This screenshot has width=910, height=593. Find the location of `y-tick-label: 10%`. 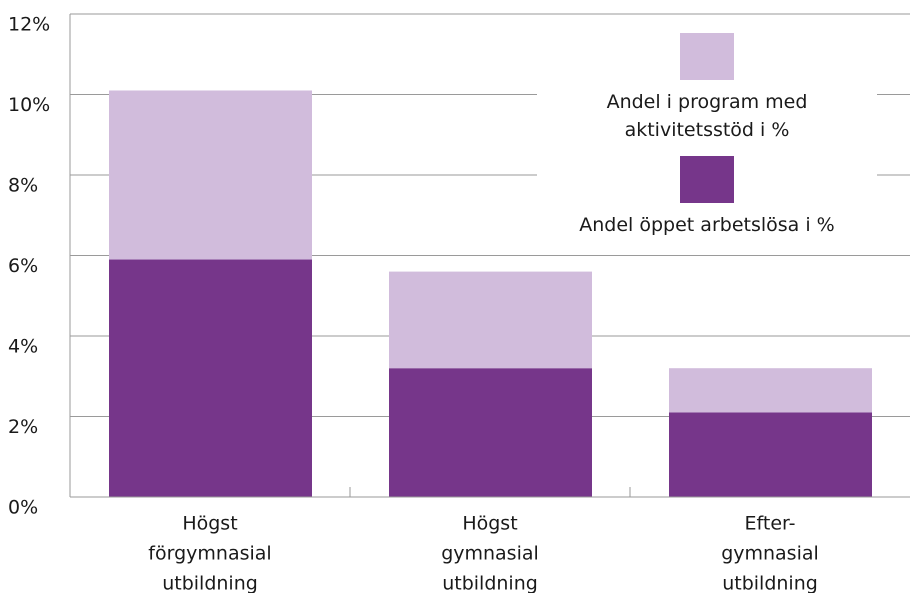

y-tick-label: 10% is located at coordinates (29, 105).